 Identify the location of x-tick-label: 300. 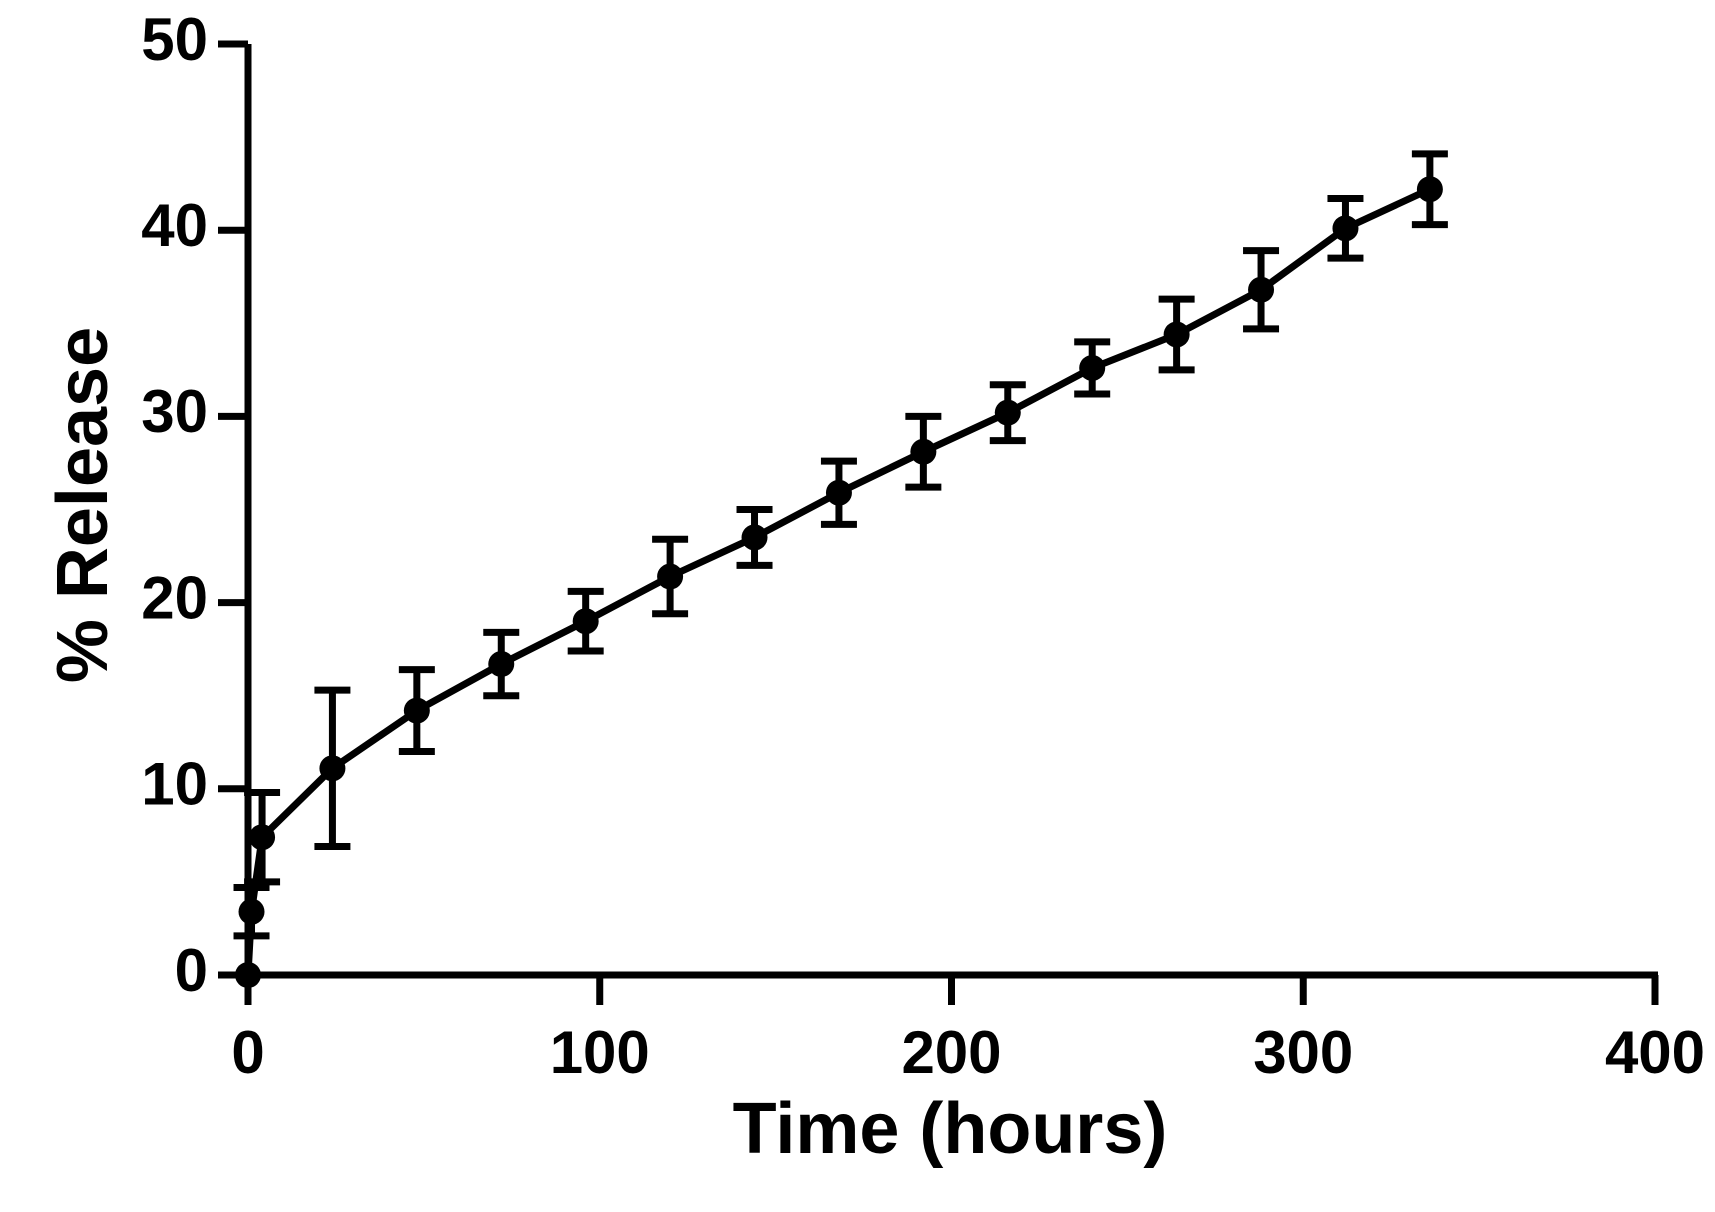
(1303, 1052).